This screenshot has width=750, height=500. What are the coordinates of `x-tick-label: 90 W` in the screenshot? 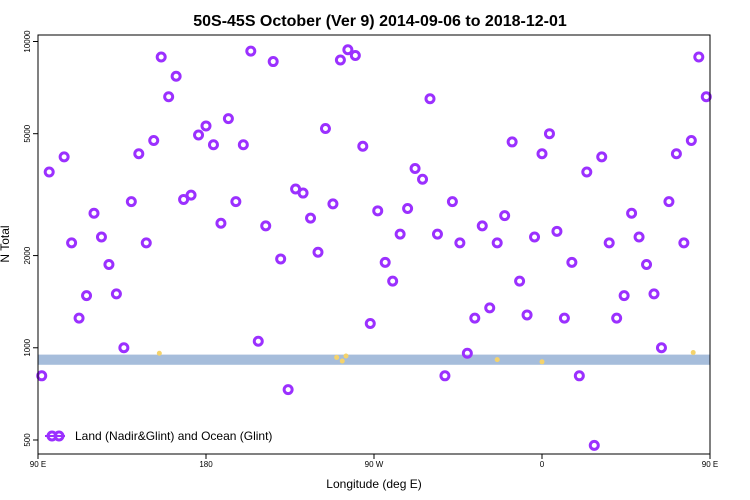 It's located at (374, 464).